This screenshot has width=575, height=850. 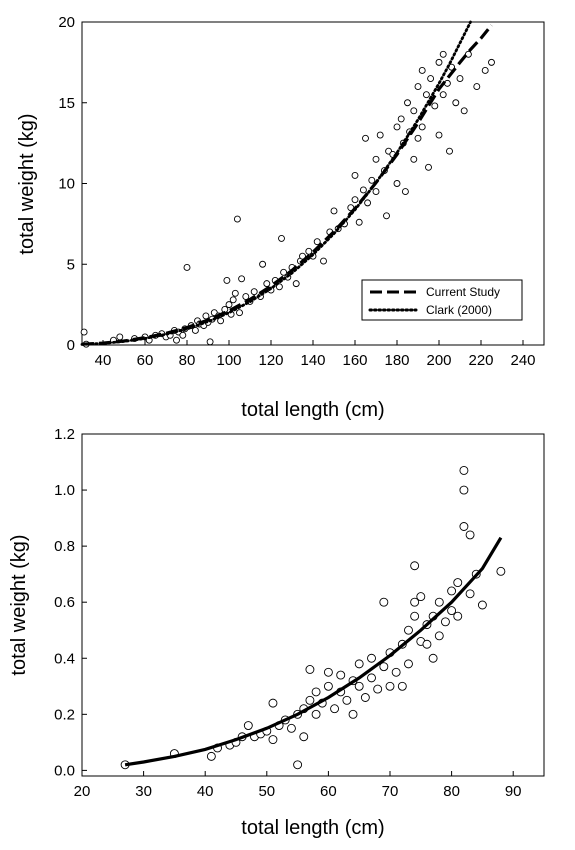 What do you see at coordinates (390, 791) in the screenshot?
I see `x-tick-label: 70` at bounding box center [390, 791].